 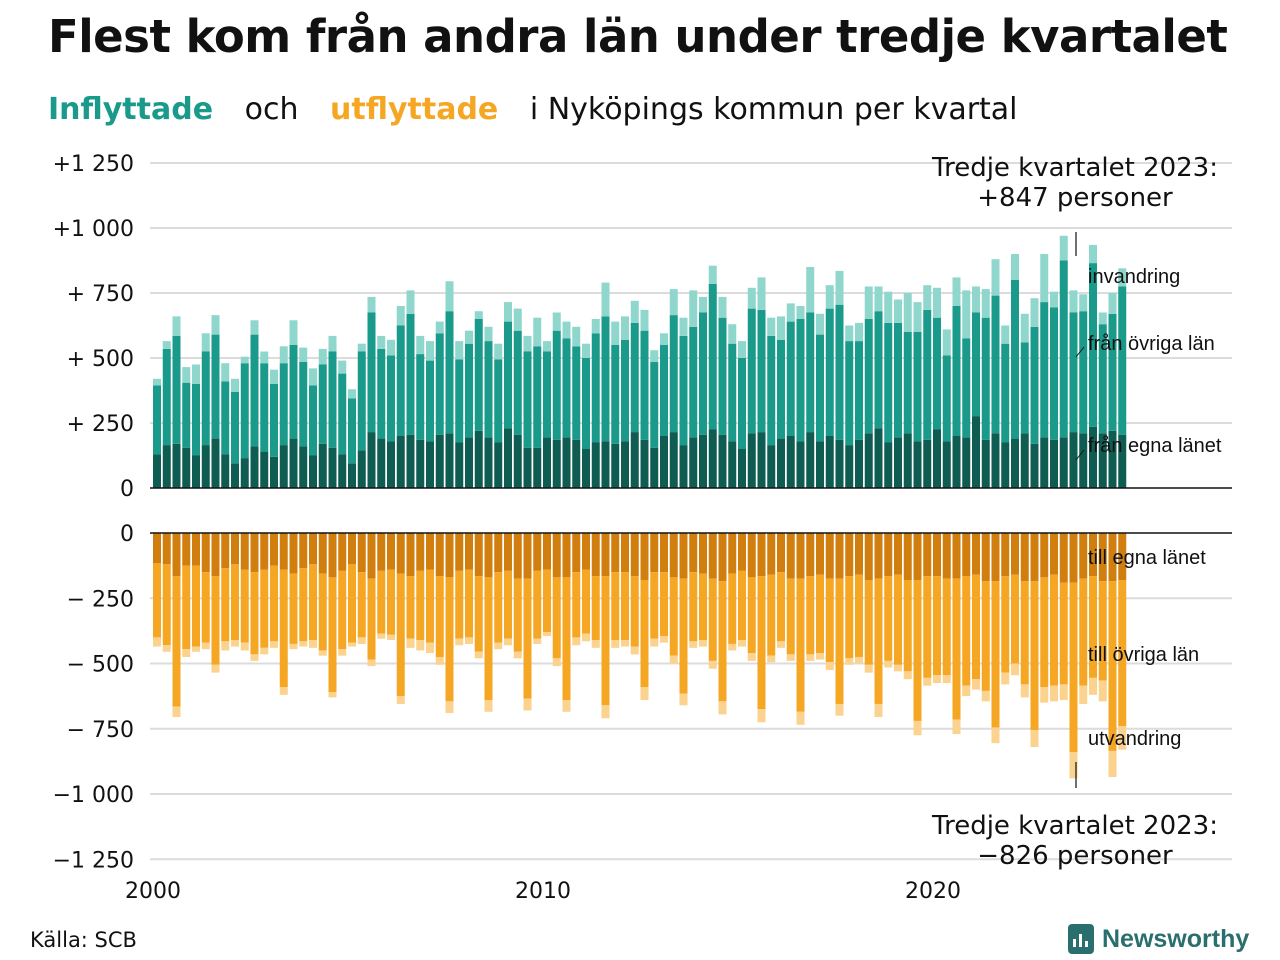 What do you see at coordinates (93, 164) in the screenshot?
I see `y-tick-label-inflow: +1 250` at bounding box center [93, 164].